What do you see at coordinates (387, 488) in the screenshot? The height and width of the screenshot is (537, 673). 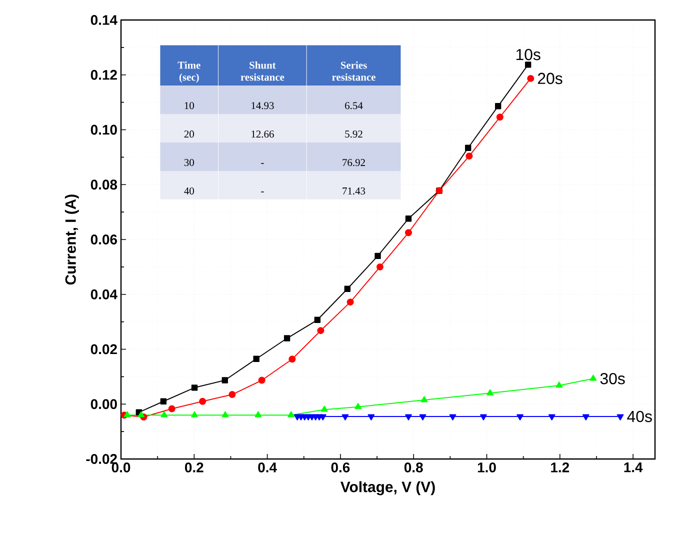 I see `x-axis-title: Voltage, V (V)` at bounding box center [387, 488].